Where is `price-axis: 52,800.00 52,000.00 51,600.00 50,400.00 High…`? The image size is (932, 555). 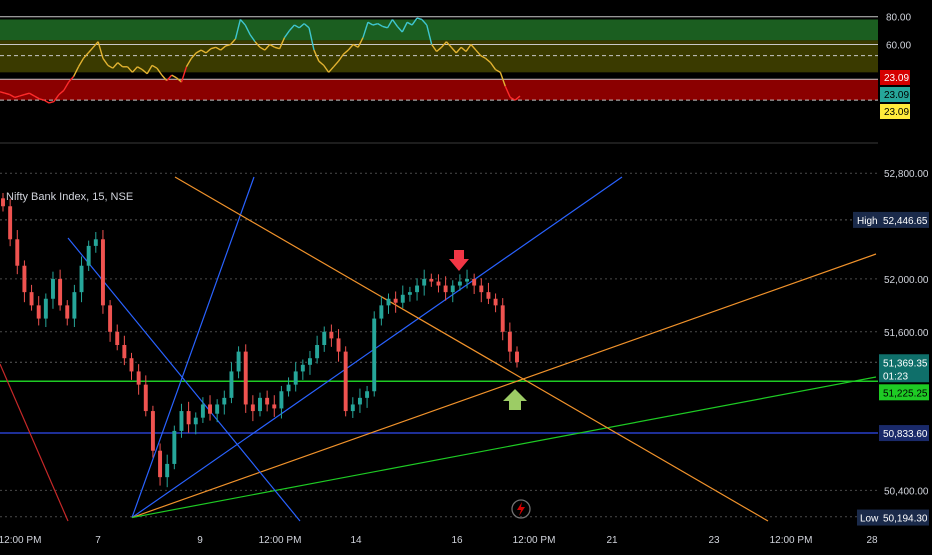 price-axis: 52,800.00 52,000.00 51,600.00 50,400.00 High… is located at coordinates (891, 347).